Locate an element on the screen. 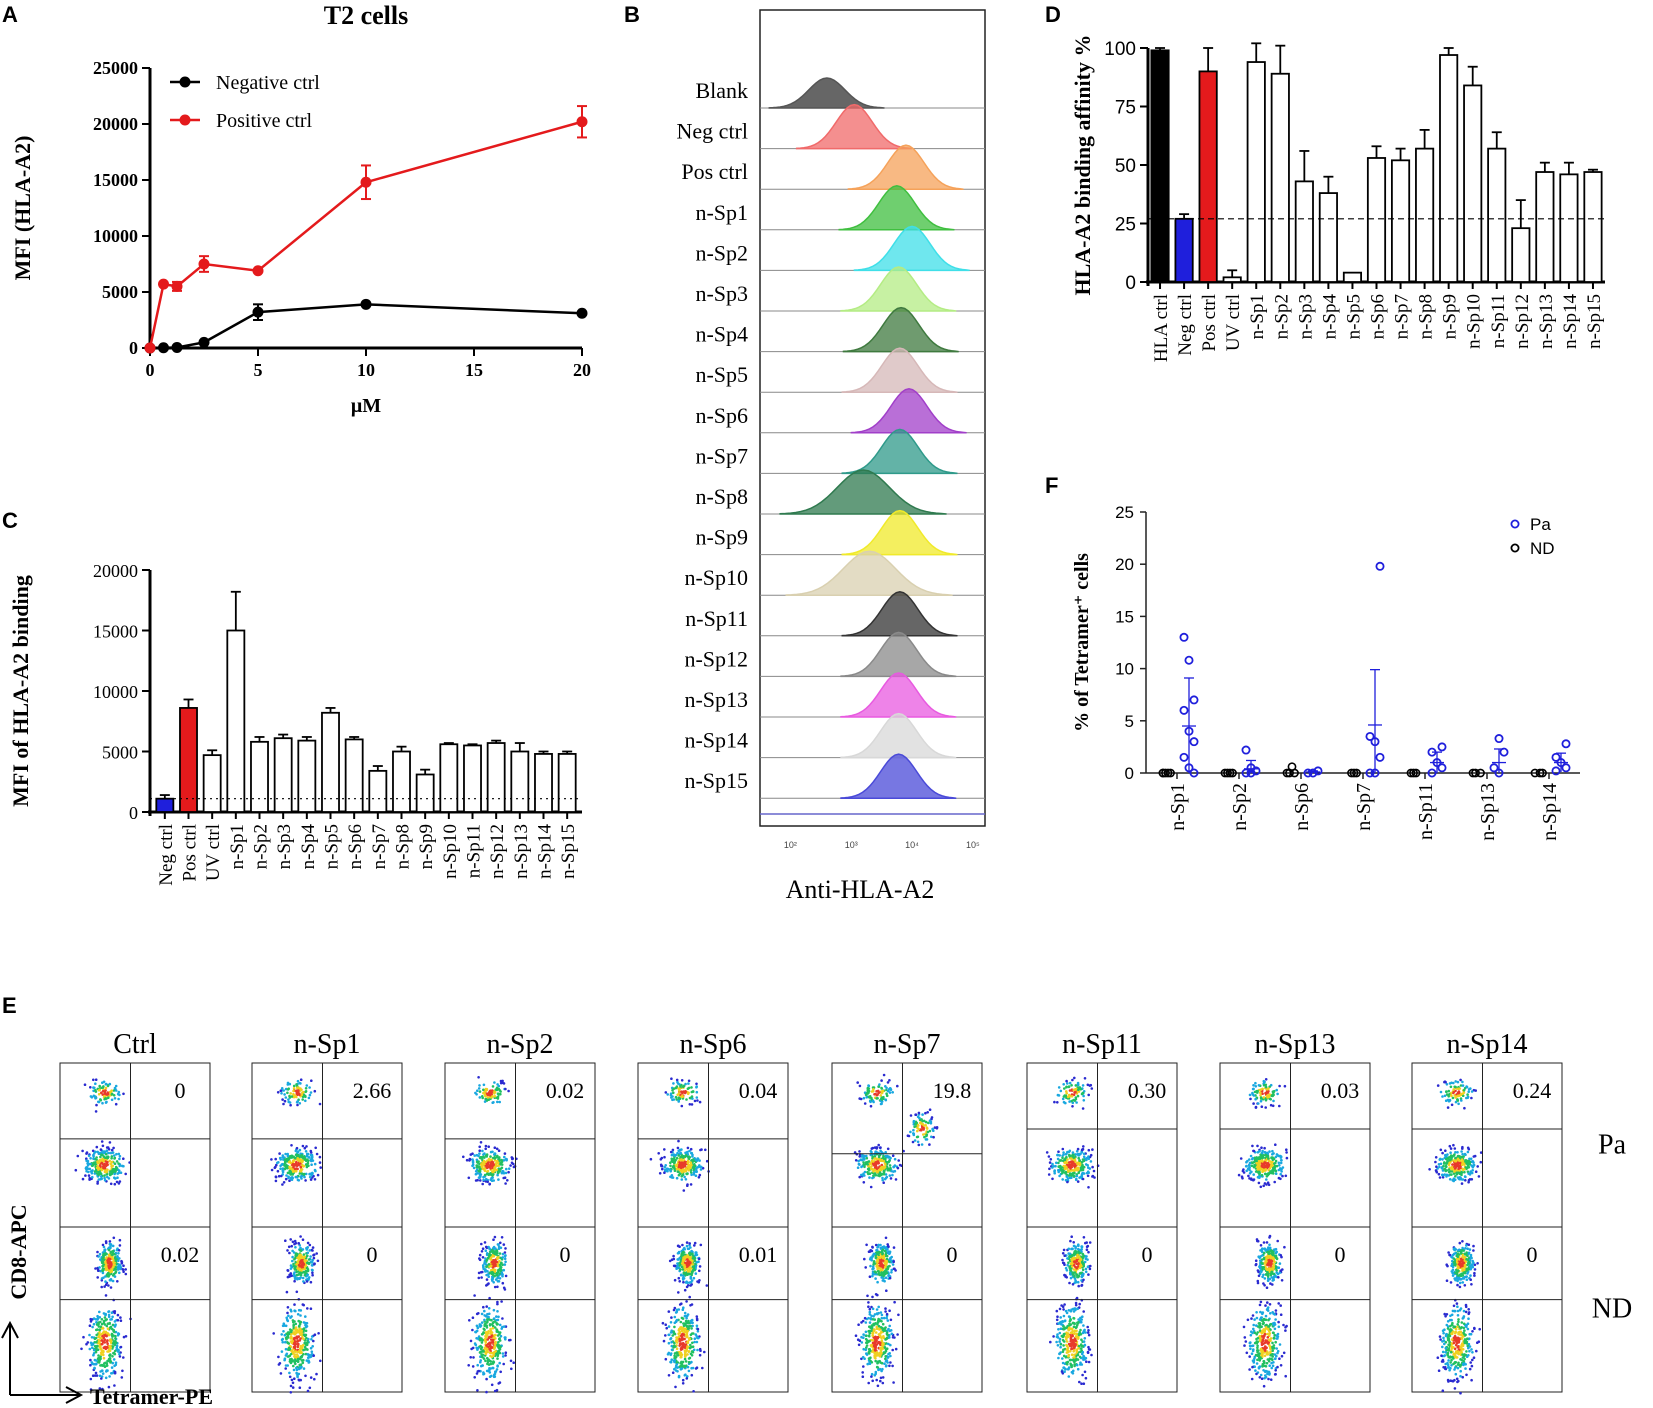 The height and width of the screenshot is (1408, 1653). row-label: Blank is located at coordinates (721, 90).